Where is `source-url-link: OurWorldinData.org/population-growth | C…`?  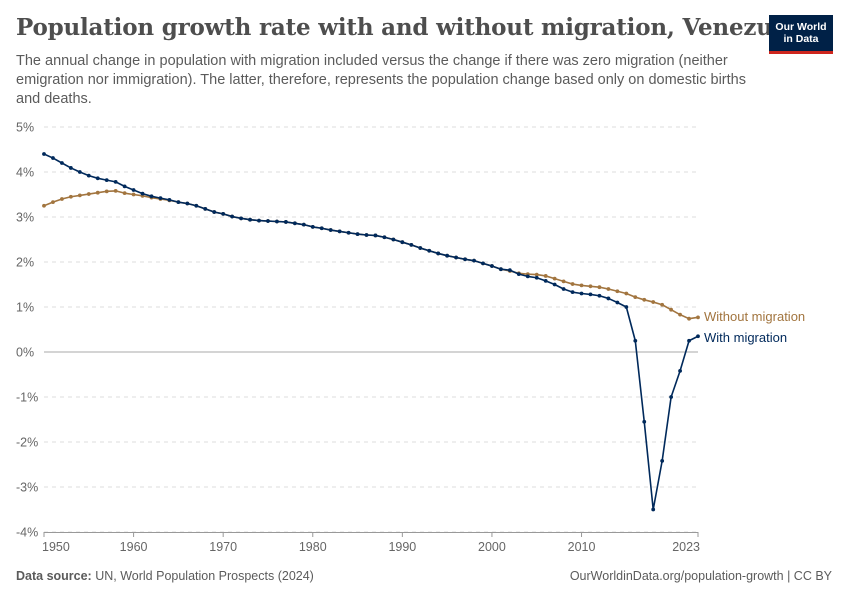
source-url-link: OurWorldinData.org/population-growth | C… is located at coordinates (700, 576).